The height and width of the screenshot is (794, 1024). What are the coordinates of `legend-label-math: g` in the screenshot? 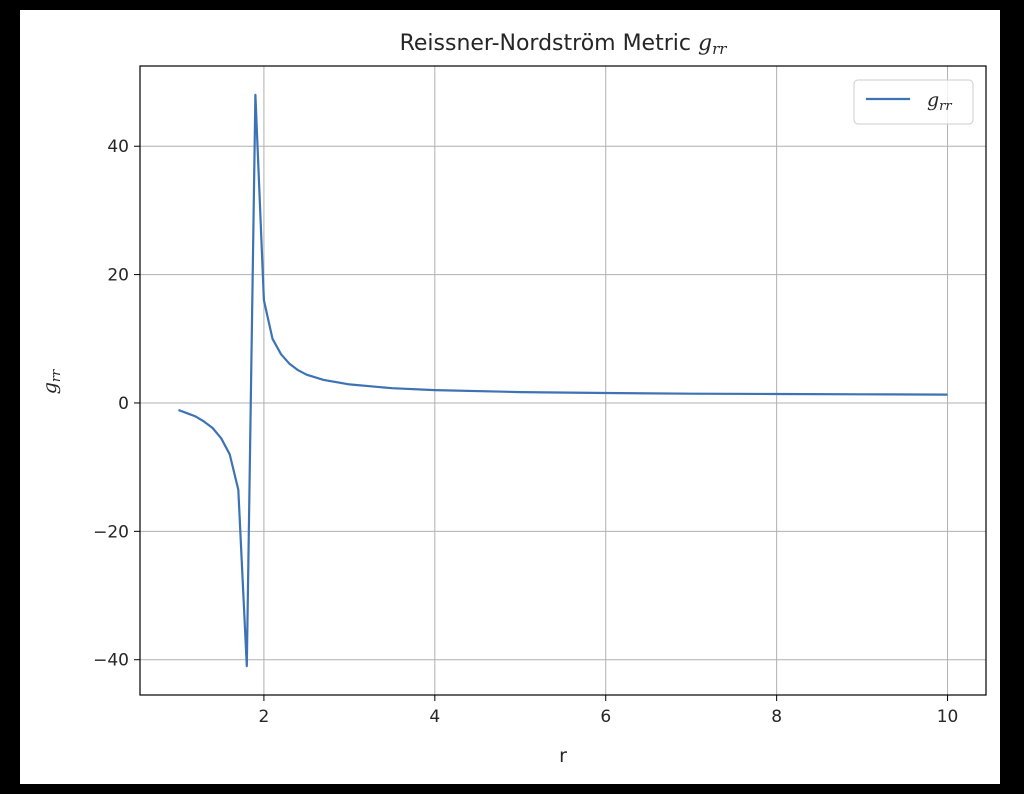 It's located at (933, 100).